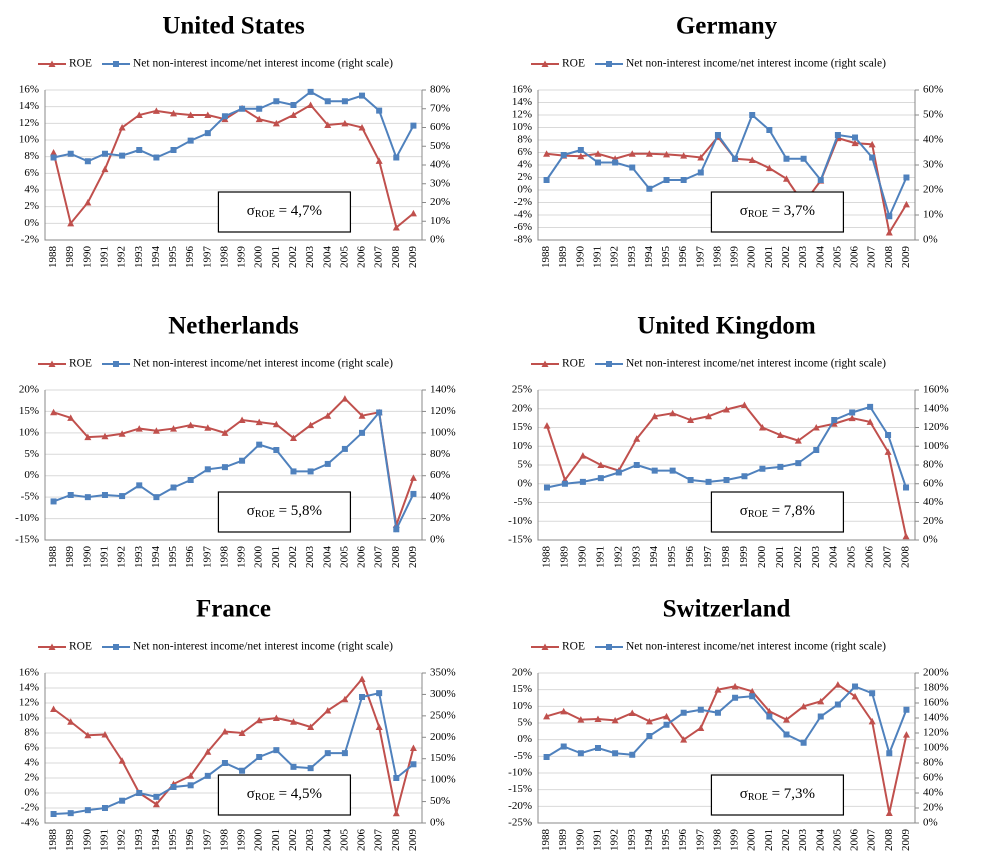 This screenshot has width=986, height=861. Describe the element at coordinates (573, 364) in the screenshot. I see `legend-label: ROE` at that location.